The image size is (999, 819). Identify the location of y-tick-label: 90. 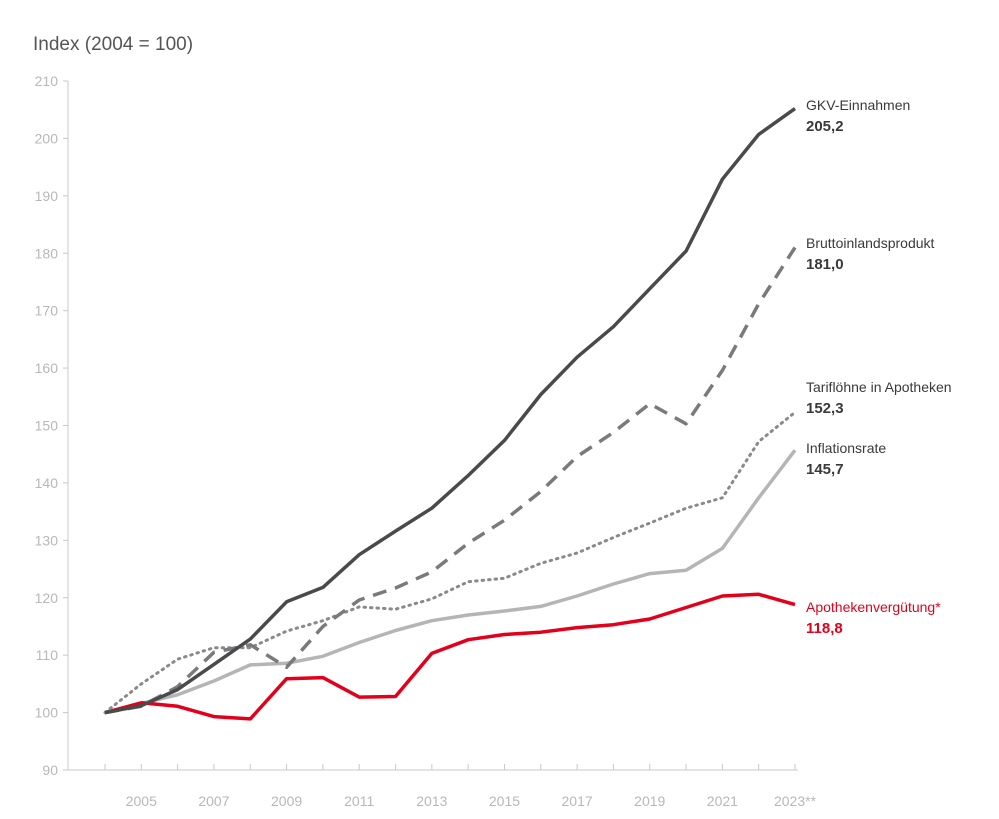
(50, 770).